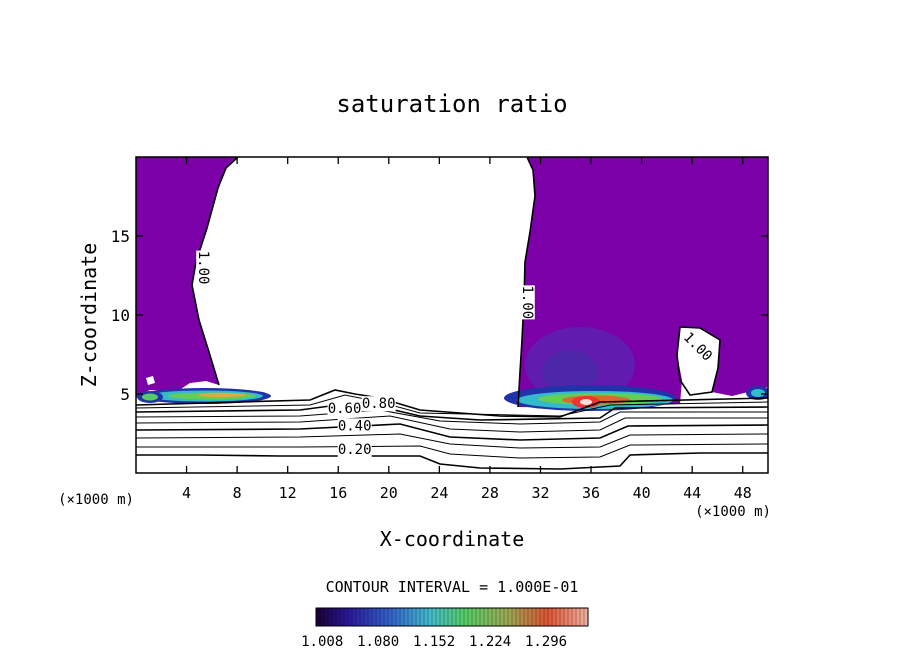 This screenshot has width=904, height=654. Describe the element at coordinates (89, 315) in the screenshot. I see `y-axis-label: Z-coordinate` at that location.